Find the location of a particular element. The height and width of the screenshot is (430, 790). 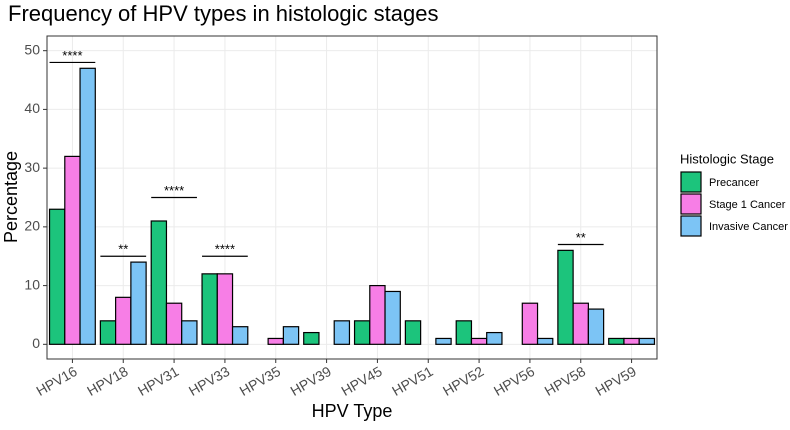

x-tick-label: HPV45 is located at coordinates (361, 381).